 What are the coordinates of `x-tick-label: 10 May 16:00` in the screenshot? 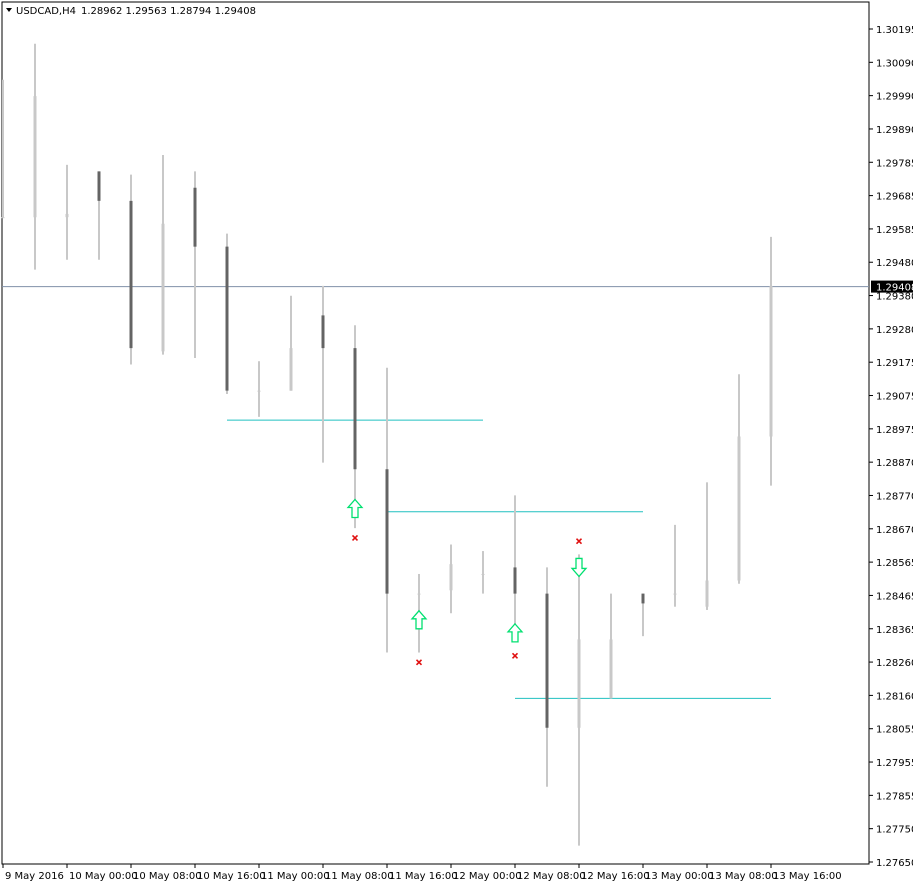 It's located at (231, 876).